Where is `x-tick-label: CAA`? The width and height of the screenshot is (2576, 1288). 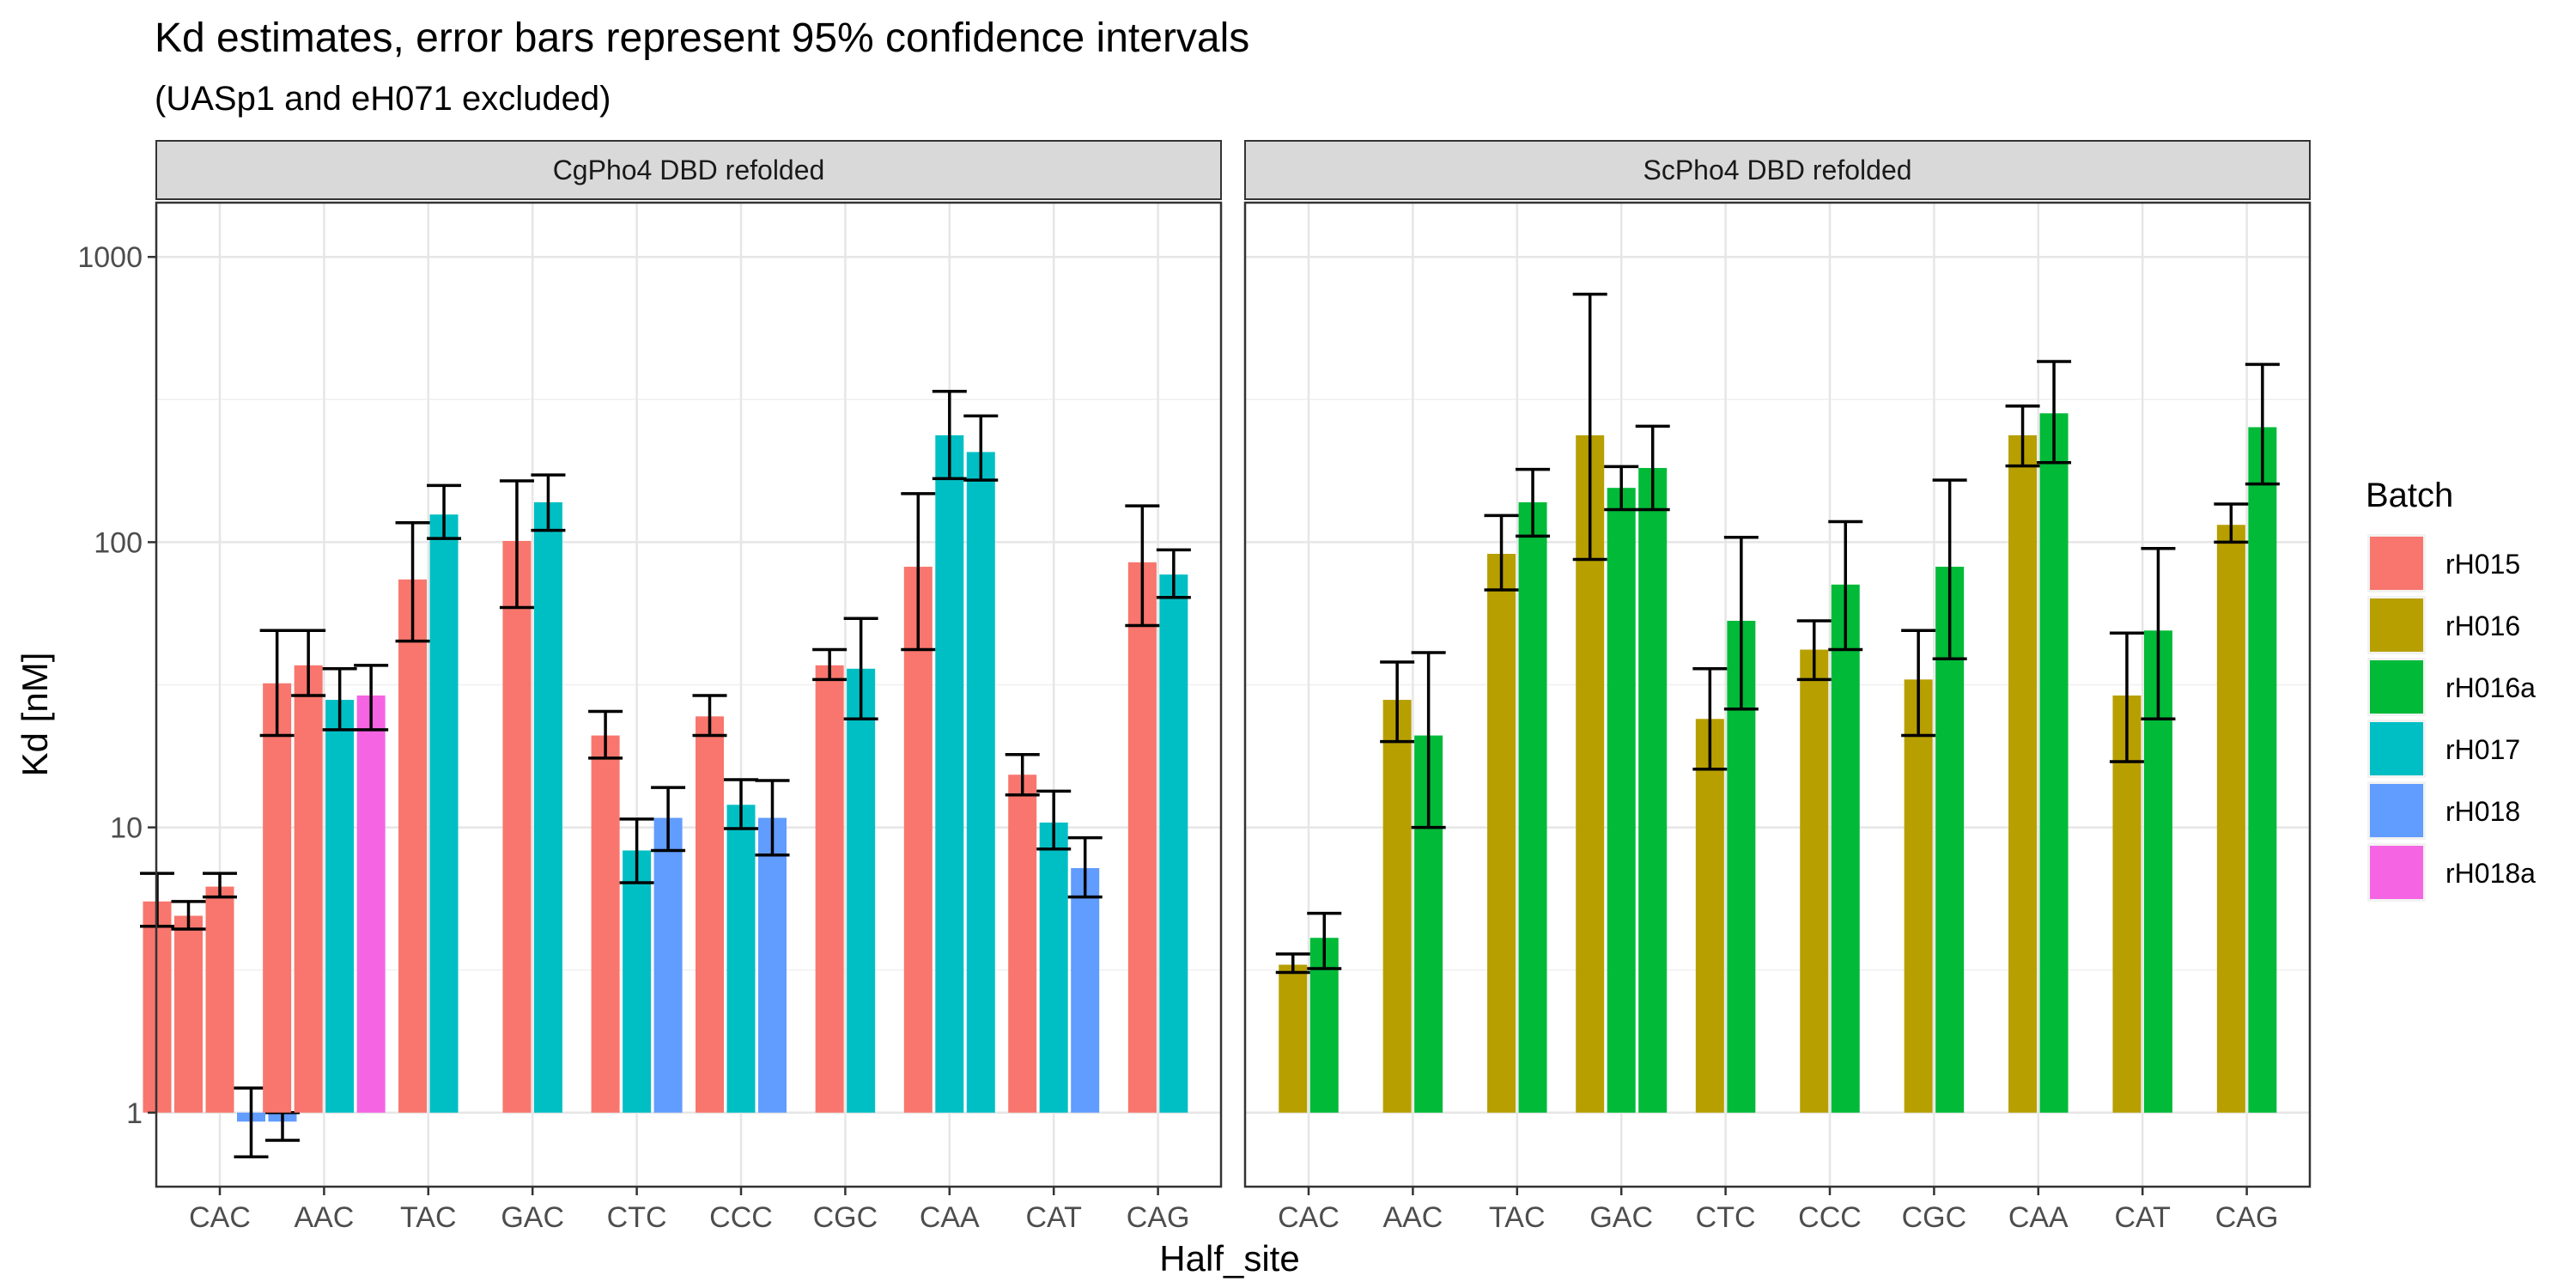
x-tick-label: CAA is located at coordinates (950, 1217).